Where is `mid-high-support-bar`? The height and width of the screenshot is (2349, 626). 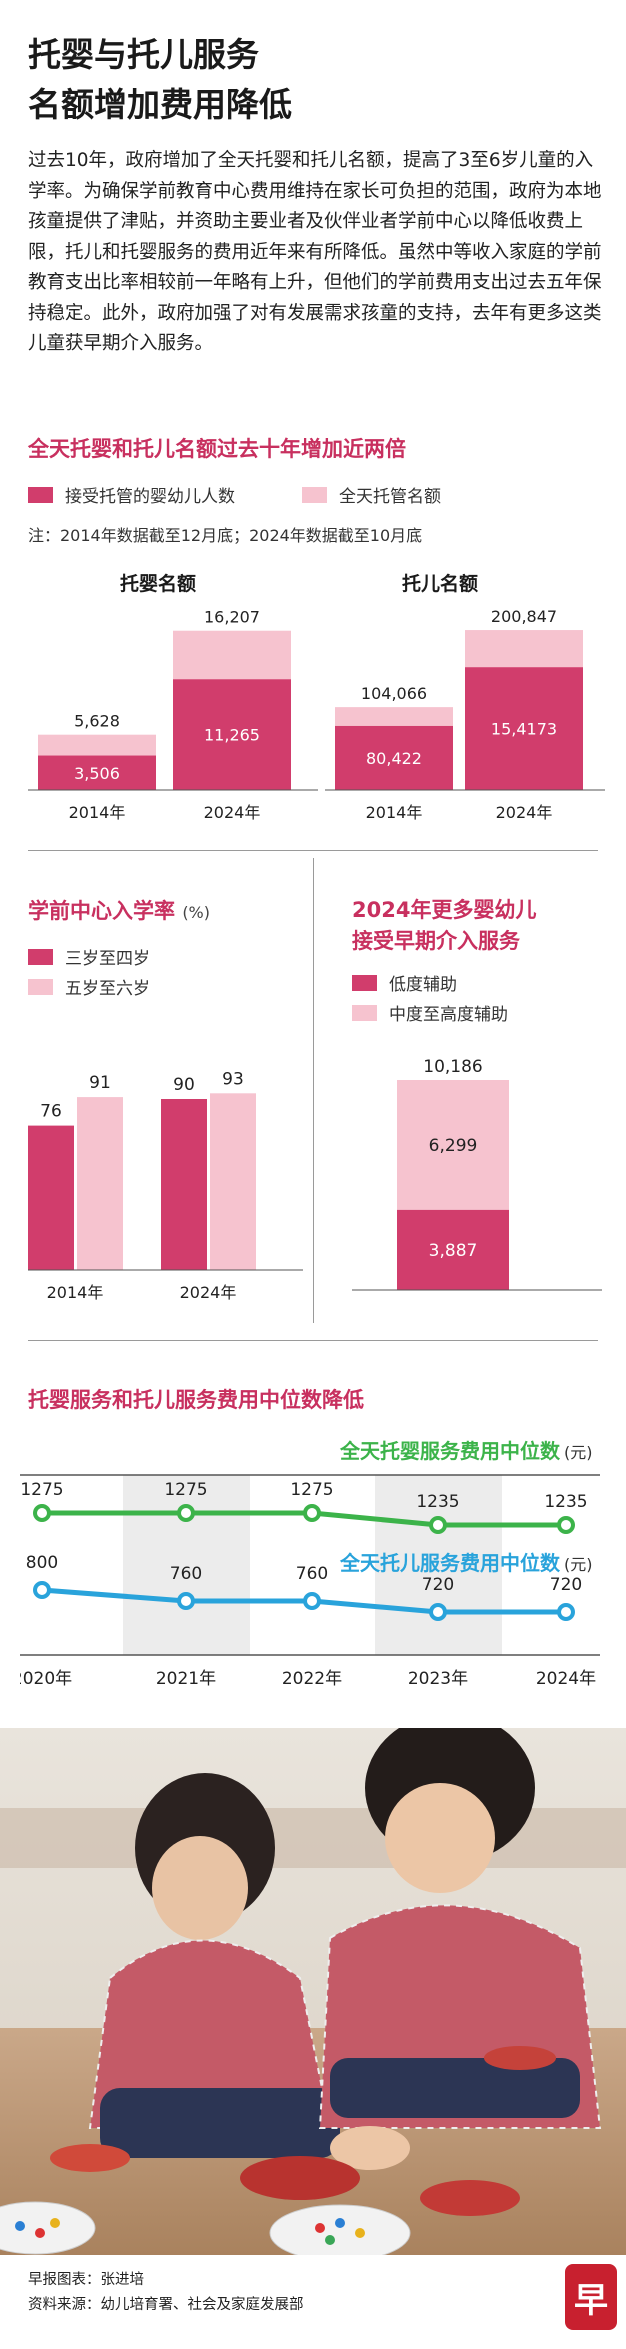 mid-high-support-bar is located at coordinates (453, 1145).